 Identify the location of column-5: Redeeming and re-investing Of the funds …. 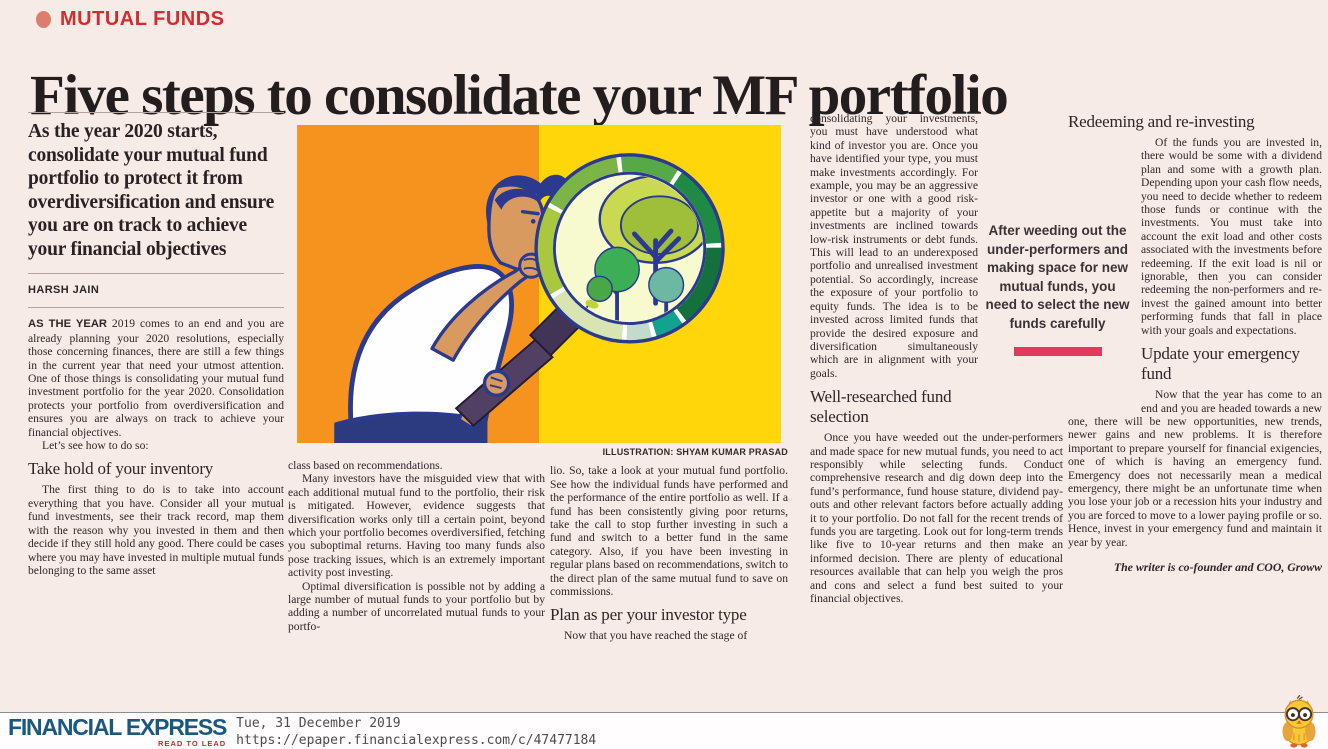
(1195, 343).